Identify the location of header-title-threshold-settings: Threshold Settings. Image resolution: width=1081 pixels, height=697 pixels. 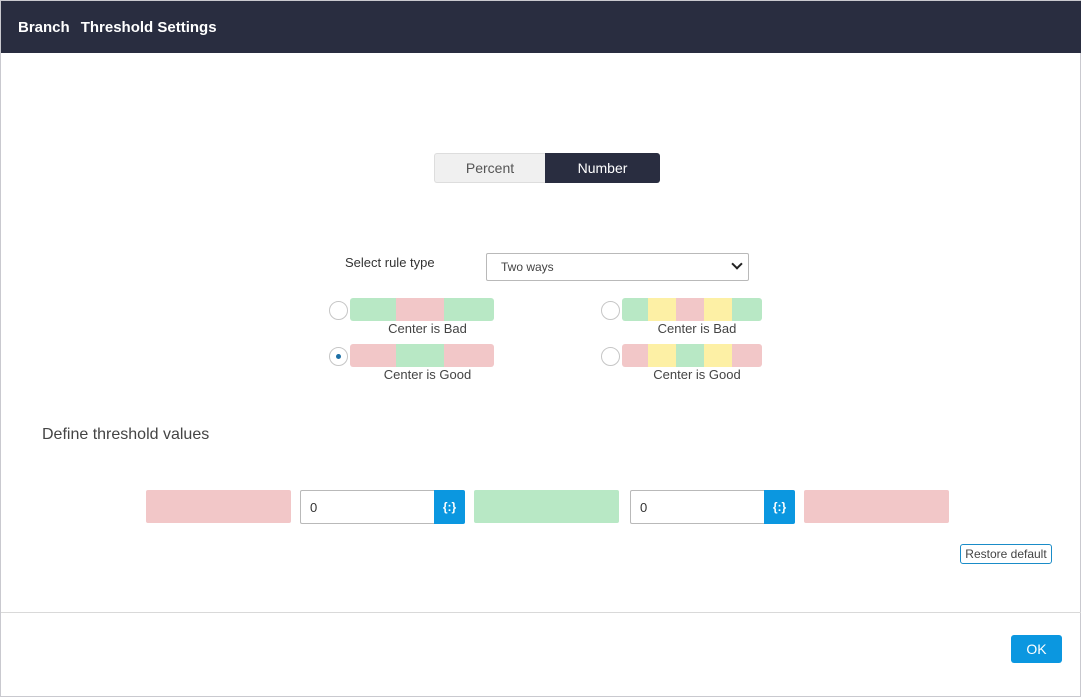
(148, 27).